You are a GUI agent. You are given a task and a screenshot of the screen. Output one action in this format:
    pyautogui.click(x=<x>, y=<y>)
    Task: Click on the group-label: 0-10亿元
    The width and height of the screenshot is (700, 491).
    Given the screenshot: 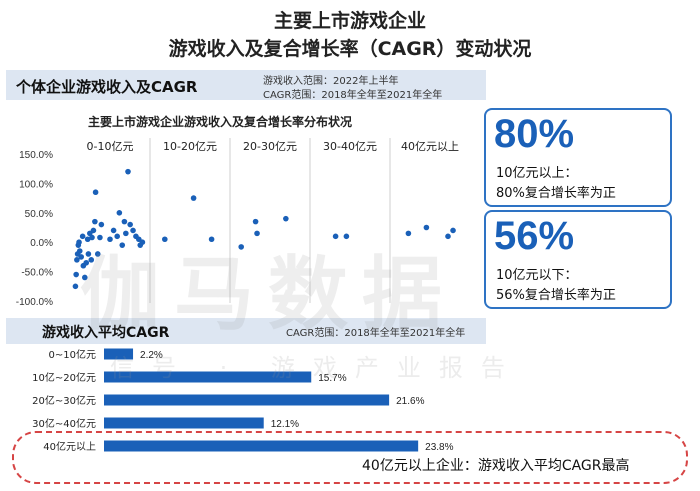 What is the action you would take?
    pyautogui.click(x=110, y=146)
    